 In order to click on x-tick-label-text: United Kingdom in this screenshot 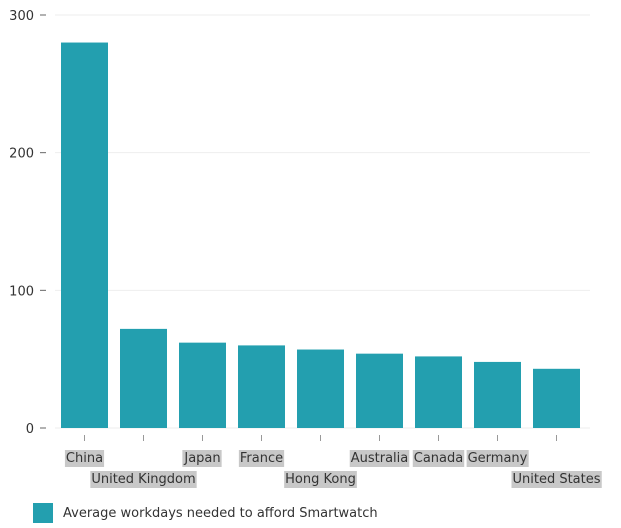, I will do `click(143, 479)`.